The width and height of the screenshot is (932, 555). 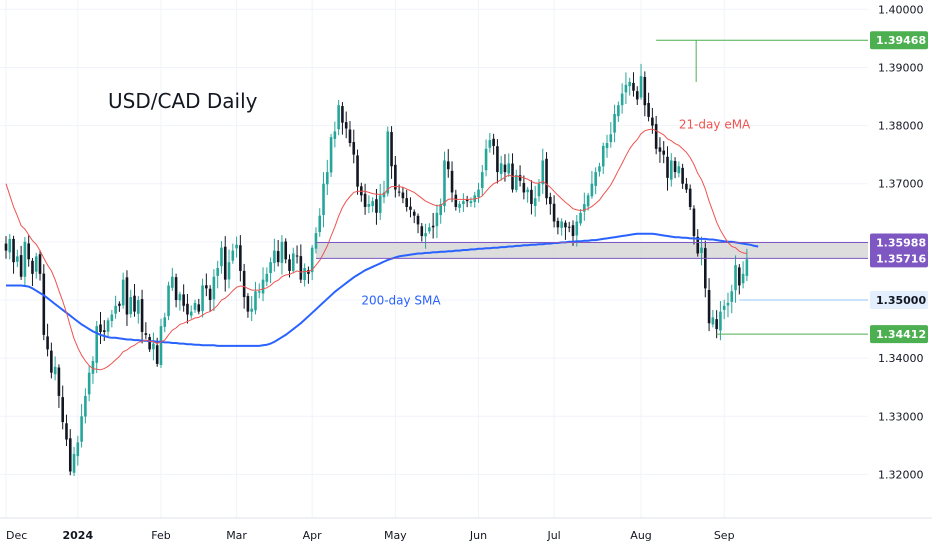 What do you see at coordinates (901, 334) in the screenshot?
I see `level-label: 1.34412` at bounding box center [901, 334].